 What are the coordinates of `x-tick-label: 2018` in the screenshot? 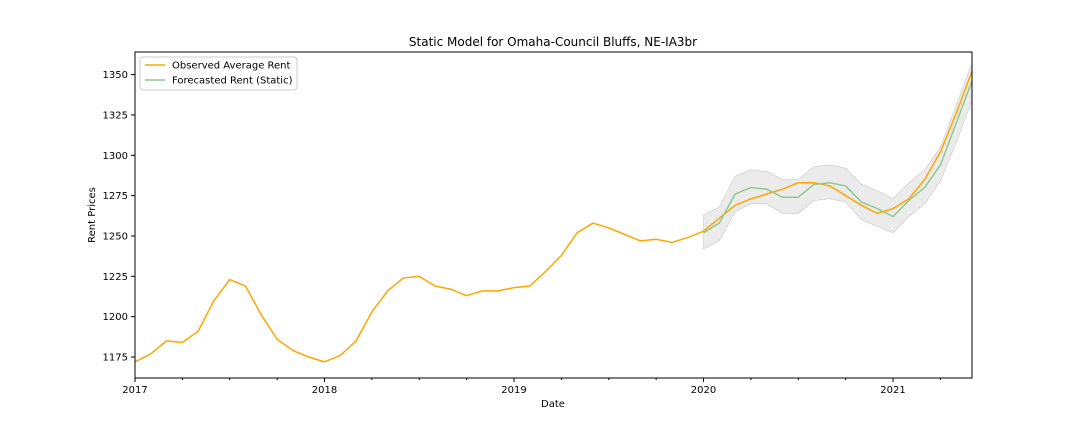 It's located at (324, 390).